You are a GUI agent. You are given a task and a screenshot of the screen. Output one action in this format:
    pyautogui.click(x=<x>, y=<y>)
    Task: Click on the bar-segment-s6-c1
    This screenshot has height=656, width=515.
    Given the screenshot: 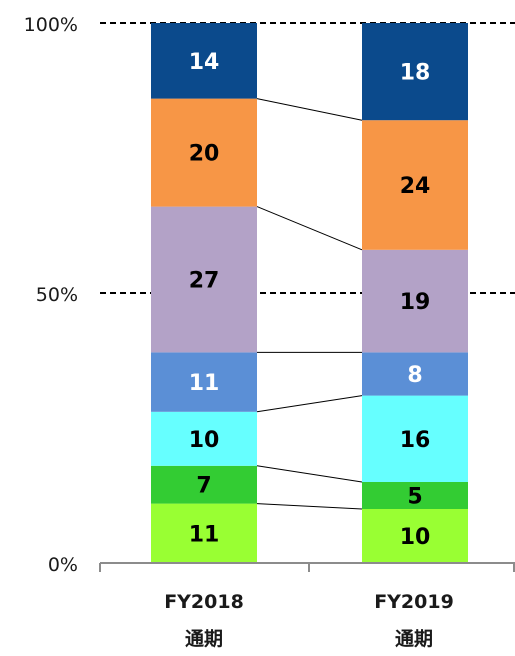 What is the action you would take?
    pyautogui.click(x=204, y=152)
    